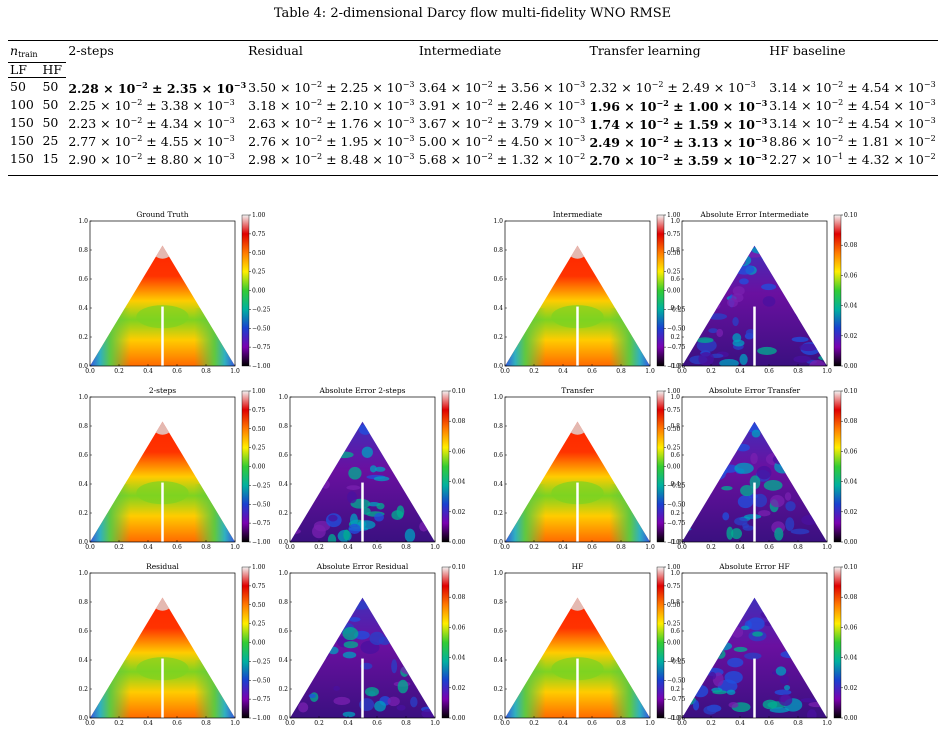  What do you see at coordinates (677, 105) in the screenshot?
I see `rmse-cell: 1.96 × 10−2 ± 1.00 × 10−3` at bounding box center [677, 105].